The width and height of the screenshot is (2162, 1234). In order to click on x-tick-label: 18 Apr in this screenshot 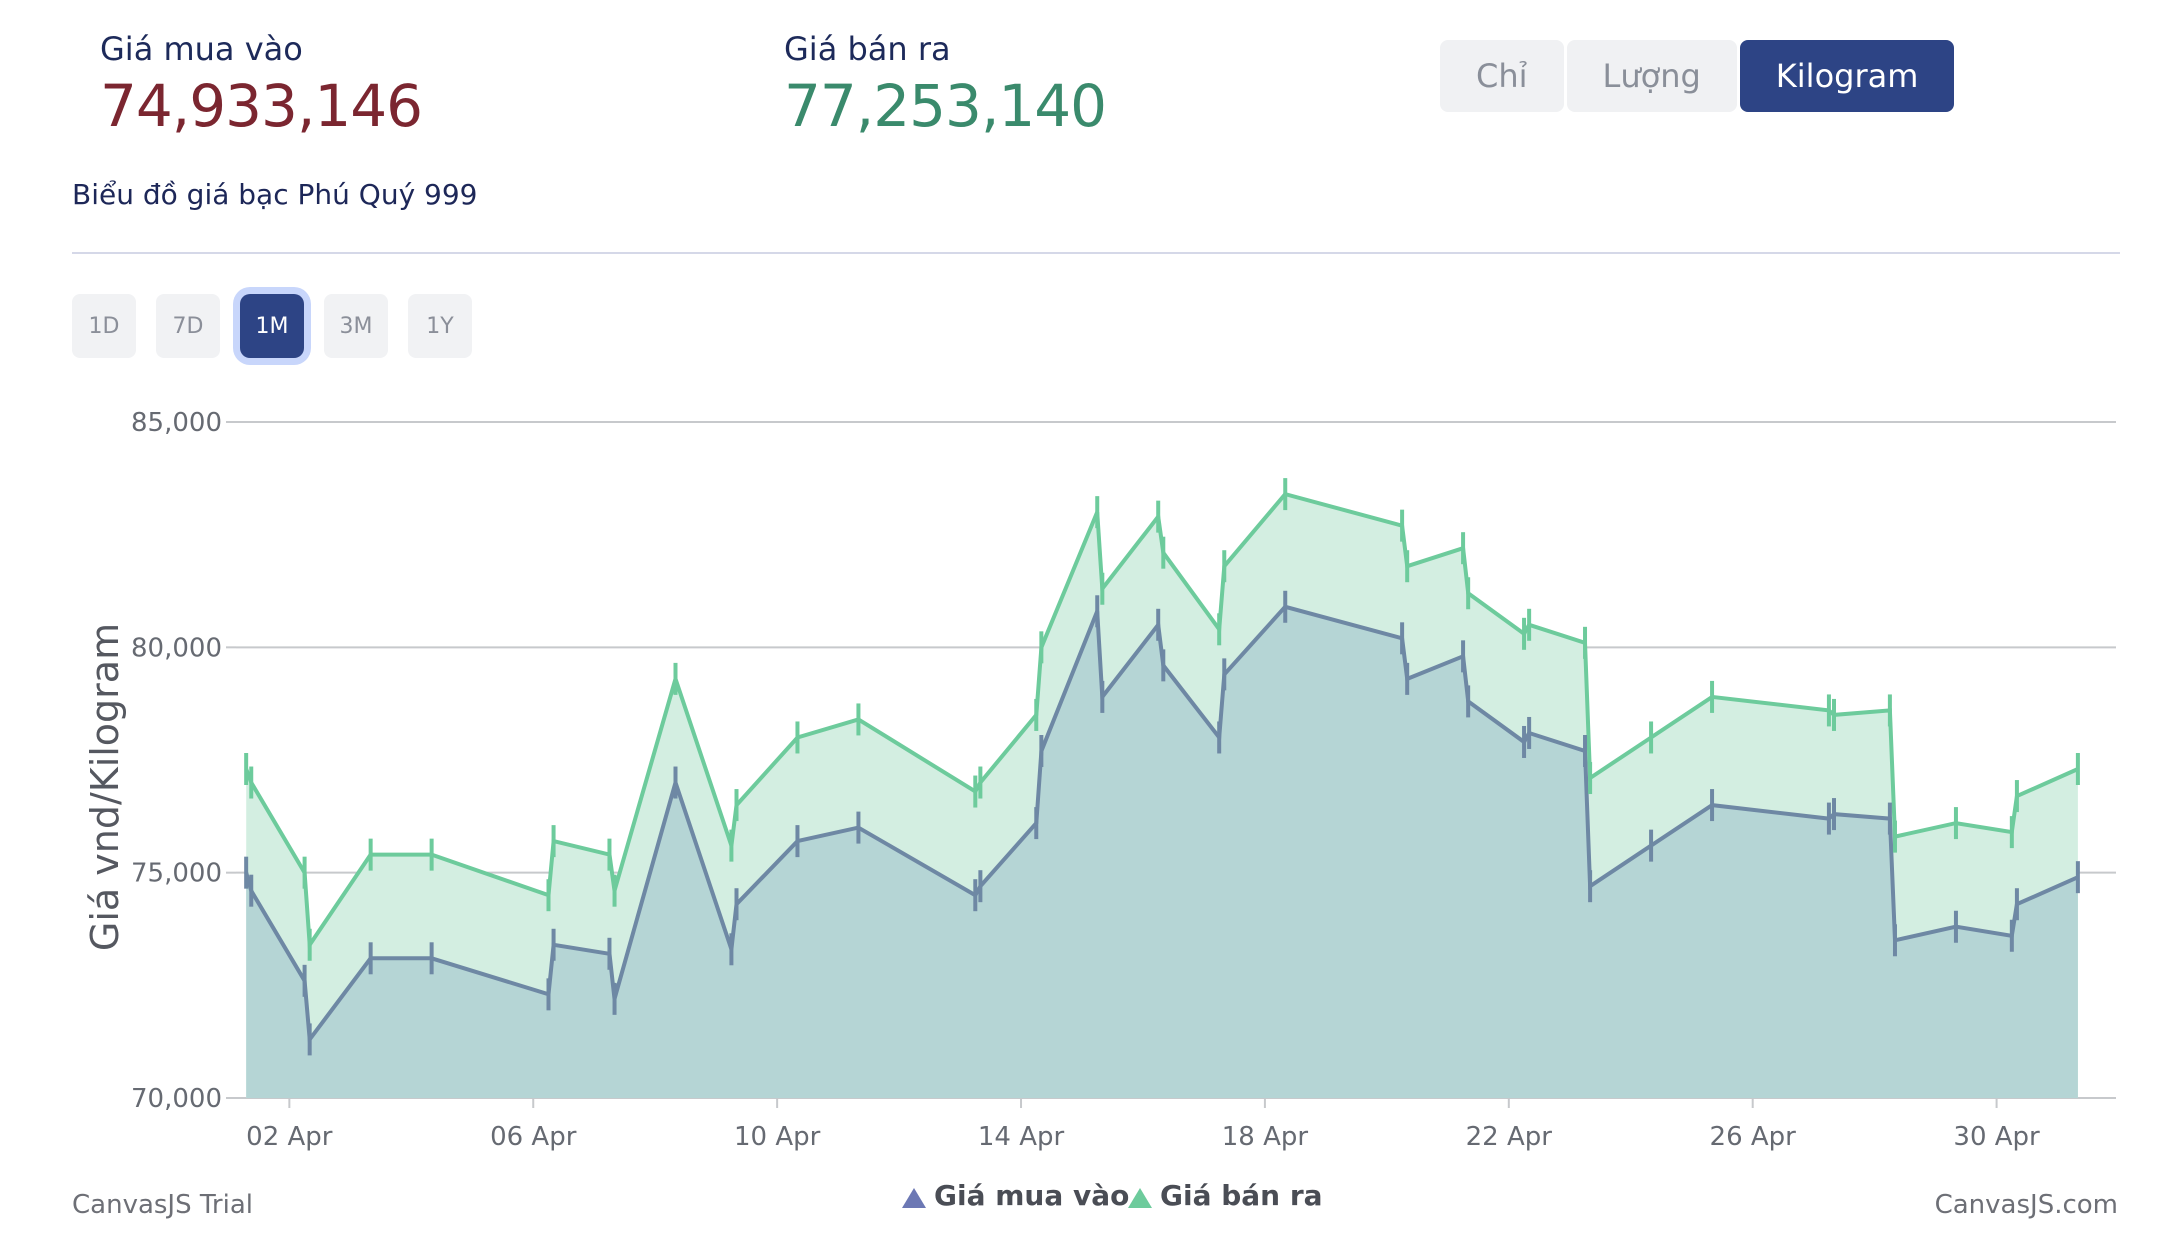, I will do `click(1265, 1137)`.